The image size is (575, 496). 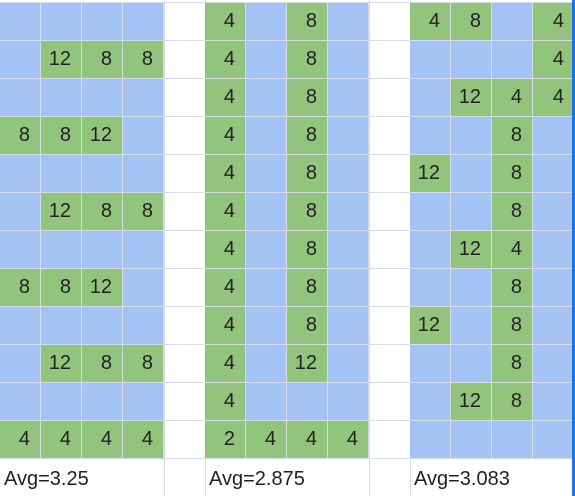 What do you see at coordinates (471, 288) in the screenshot?
I see `cell-pattern-3-r8-c2` at bounding box center [471, 288].